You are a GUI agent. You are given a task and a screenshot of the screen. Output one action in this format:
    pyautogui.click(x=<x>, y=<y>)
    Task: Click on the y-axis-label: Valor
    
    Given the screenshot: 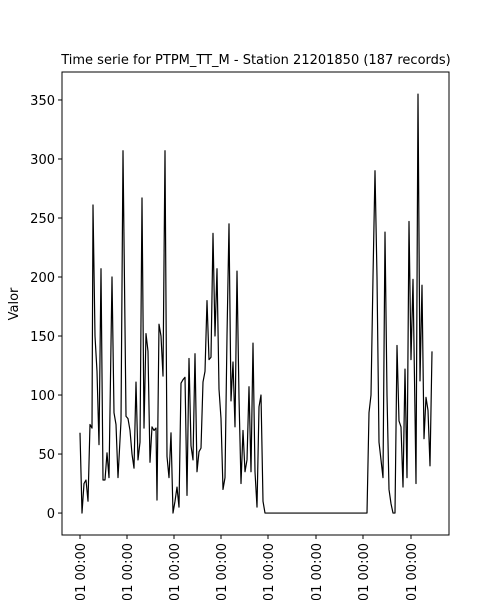 What is the action you would take?
    pyautogui.click(x=14, y=303)
    